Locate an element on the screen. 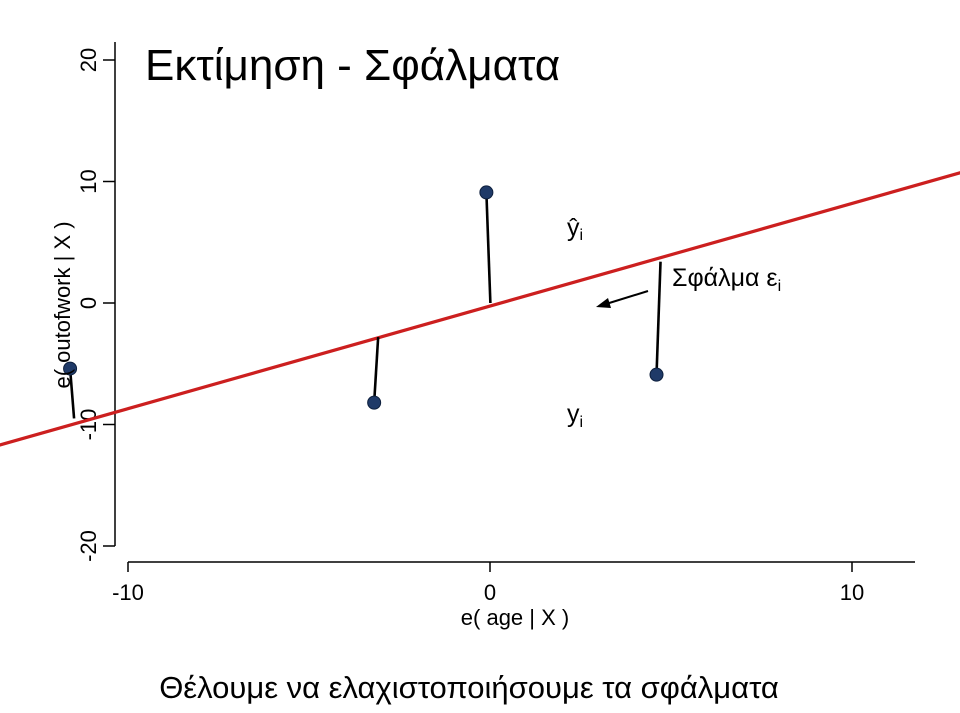 This screenshot has height=713, width=960. y-subscript: i is located at coordinates (582, 422).